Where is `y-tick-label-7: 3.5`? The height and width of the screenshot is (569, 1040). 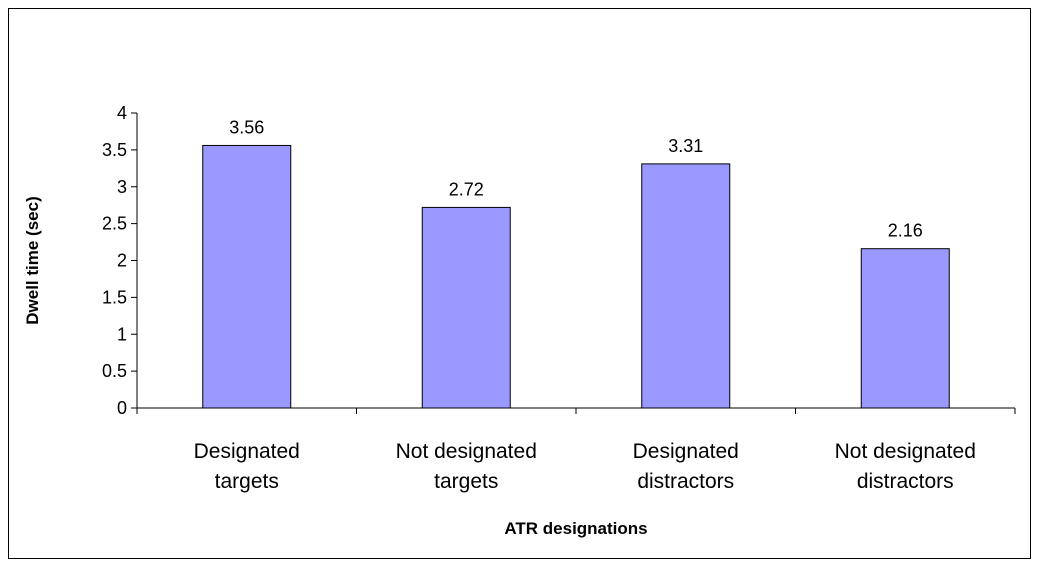
y-tick-label-7: 3.5 is located at coordinates (114, 150).